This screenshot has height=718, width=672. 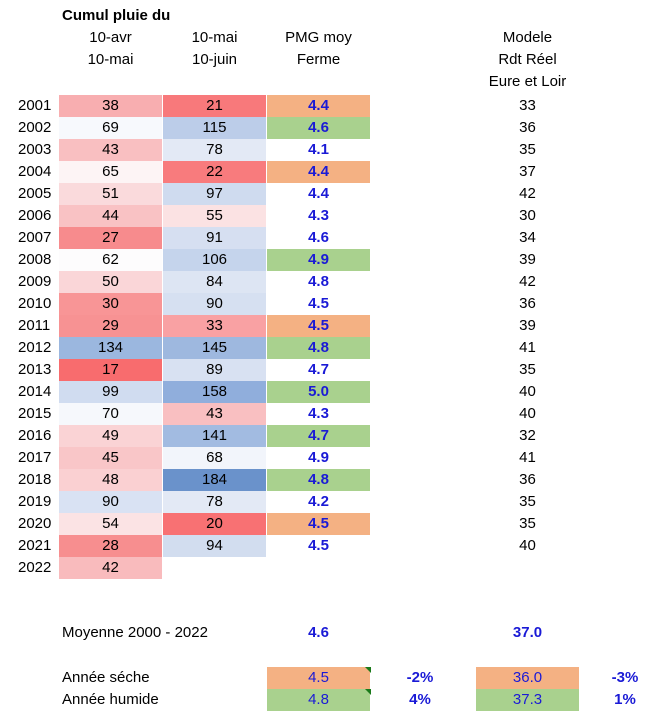 What do you see at coordinates (110, 480) in the screenshot?
I see `rain-apr-cell: 48` at bounding box center [110, 480].